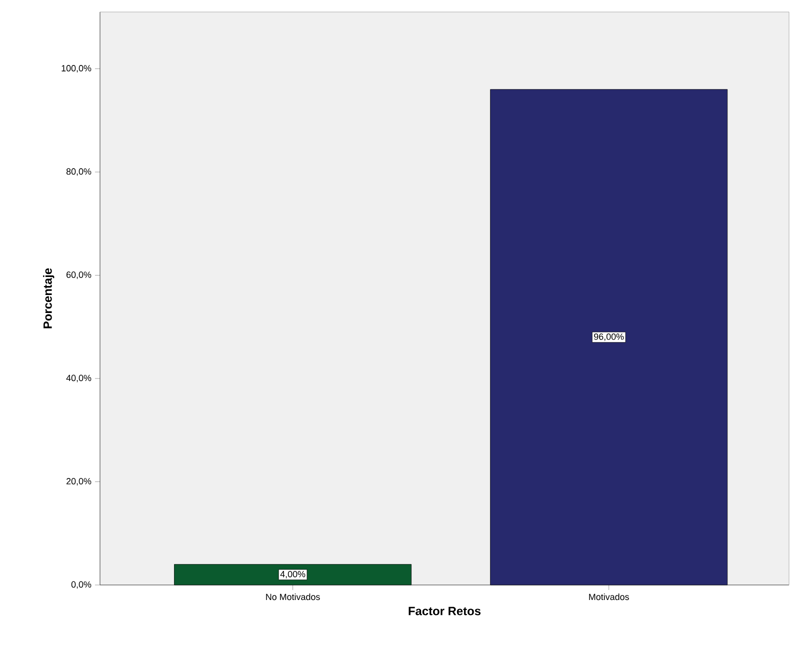  What do you see at coordinates (79, 378) in the screenshot?
I see `y-tick-label: 40,0%` at bounding box center [79, 378].